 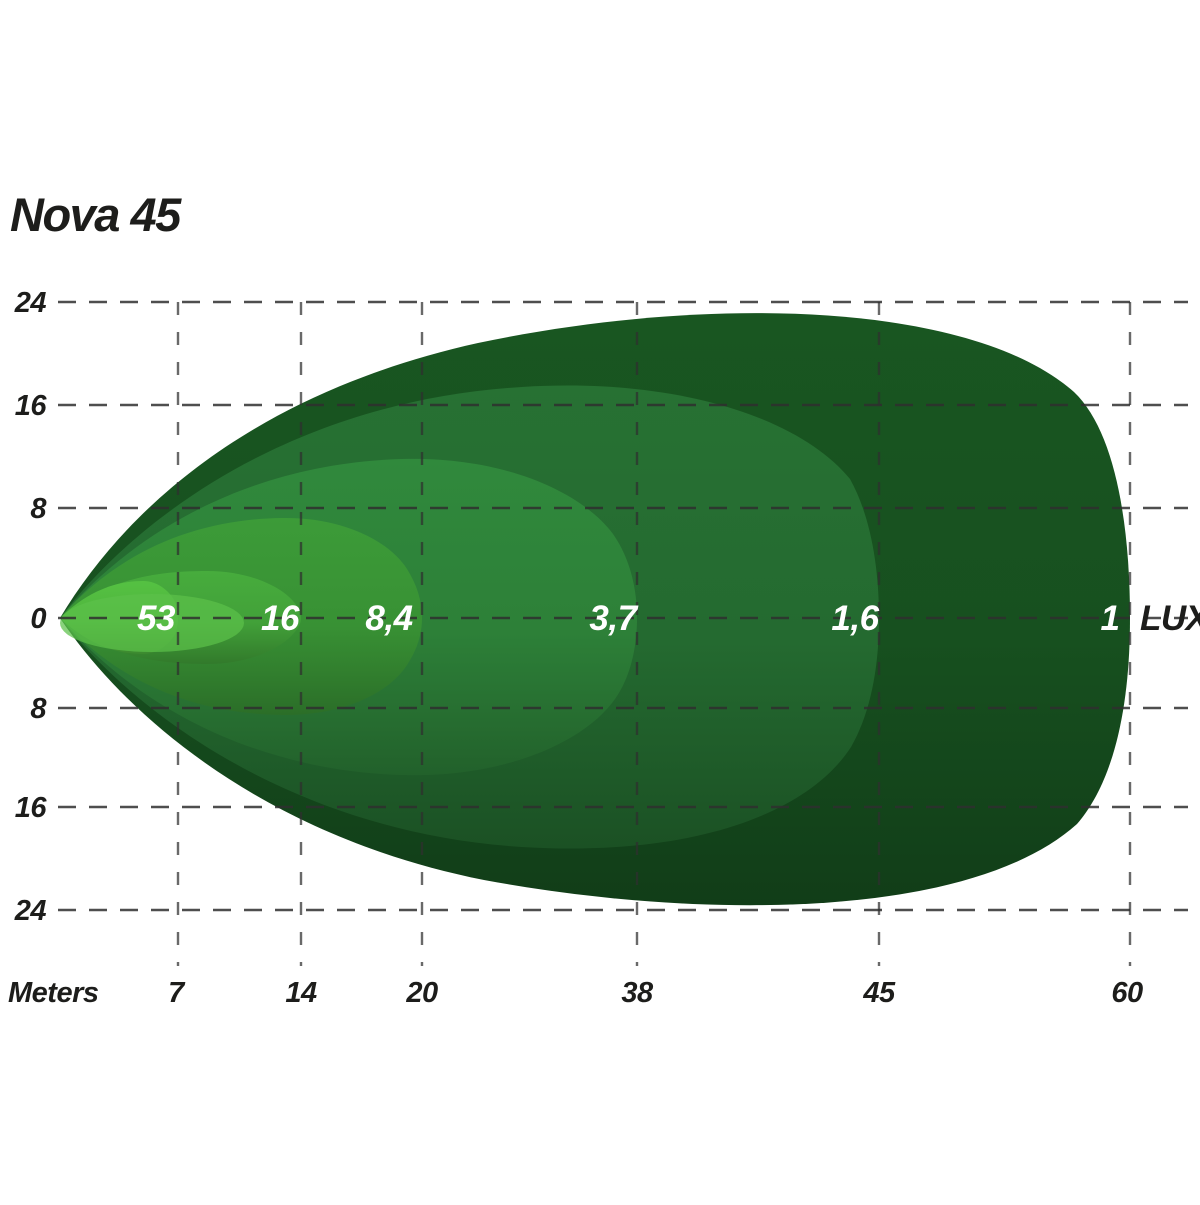 I want to click on x-axis-title: Meters, so click(x=53, y=993).